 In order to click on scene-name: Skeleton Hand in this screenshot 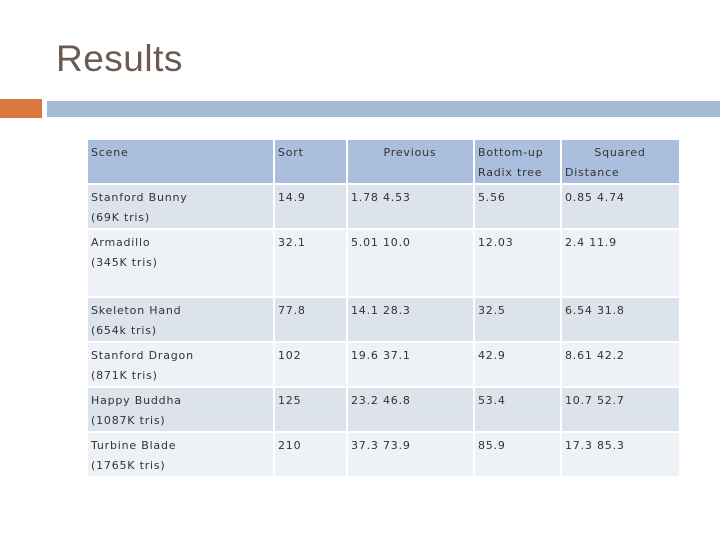, I will do `click(136, 310)`.